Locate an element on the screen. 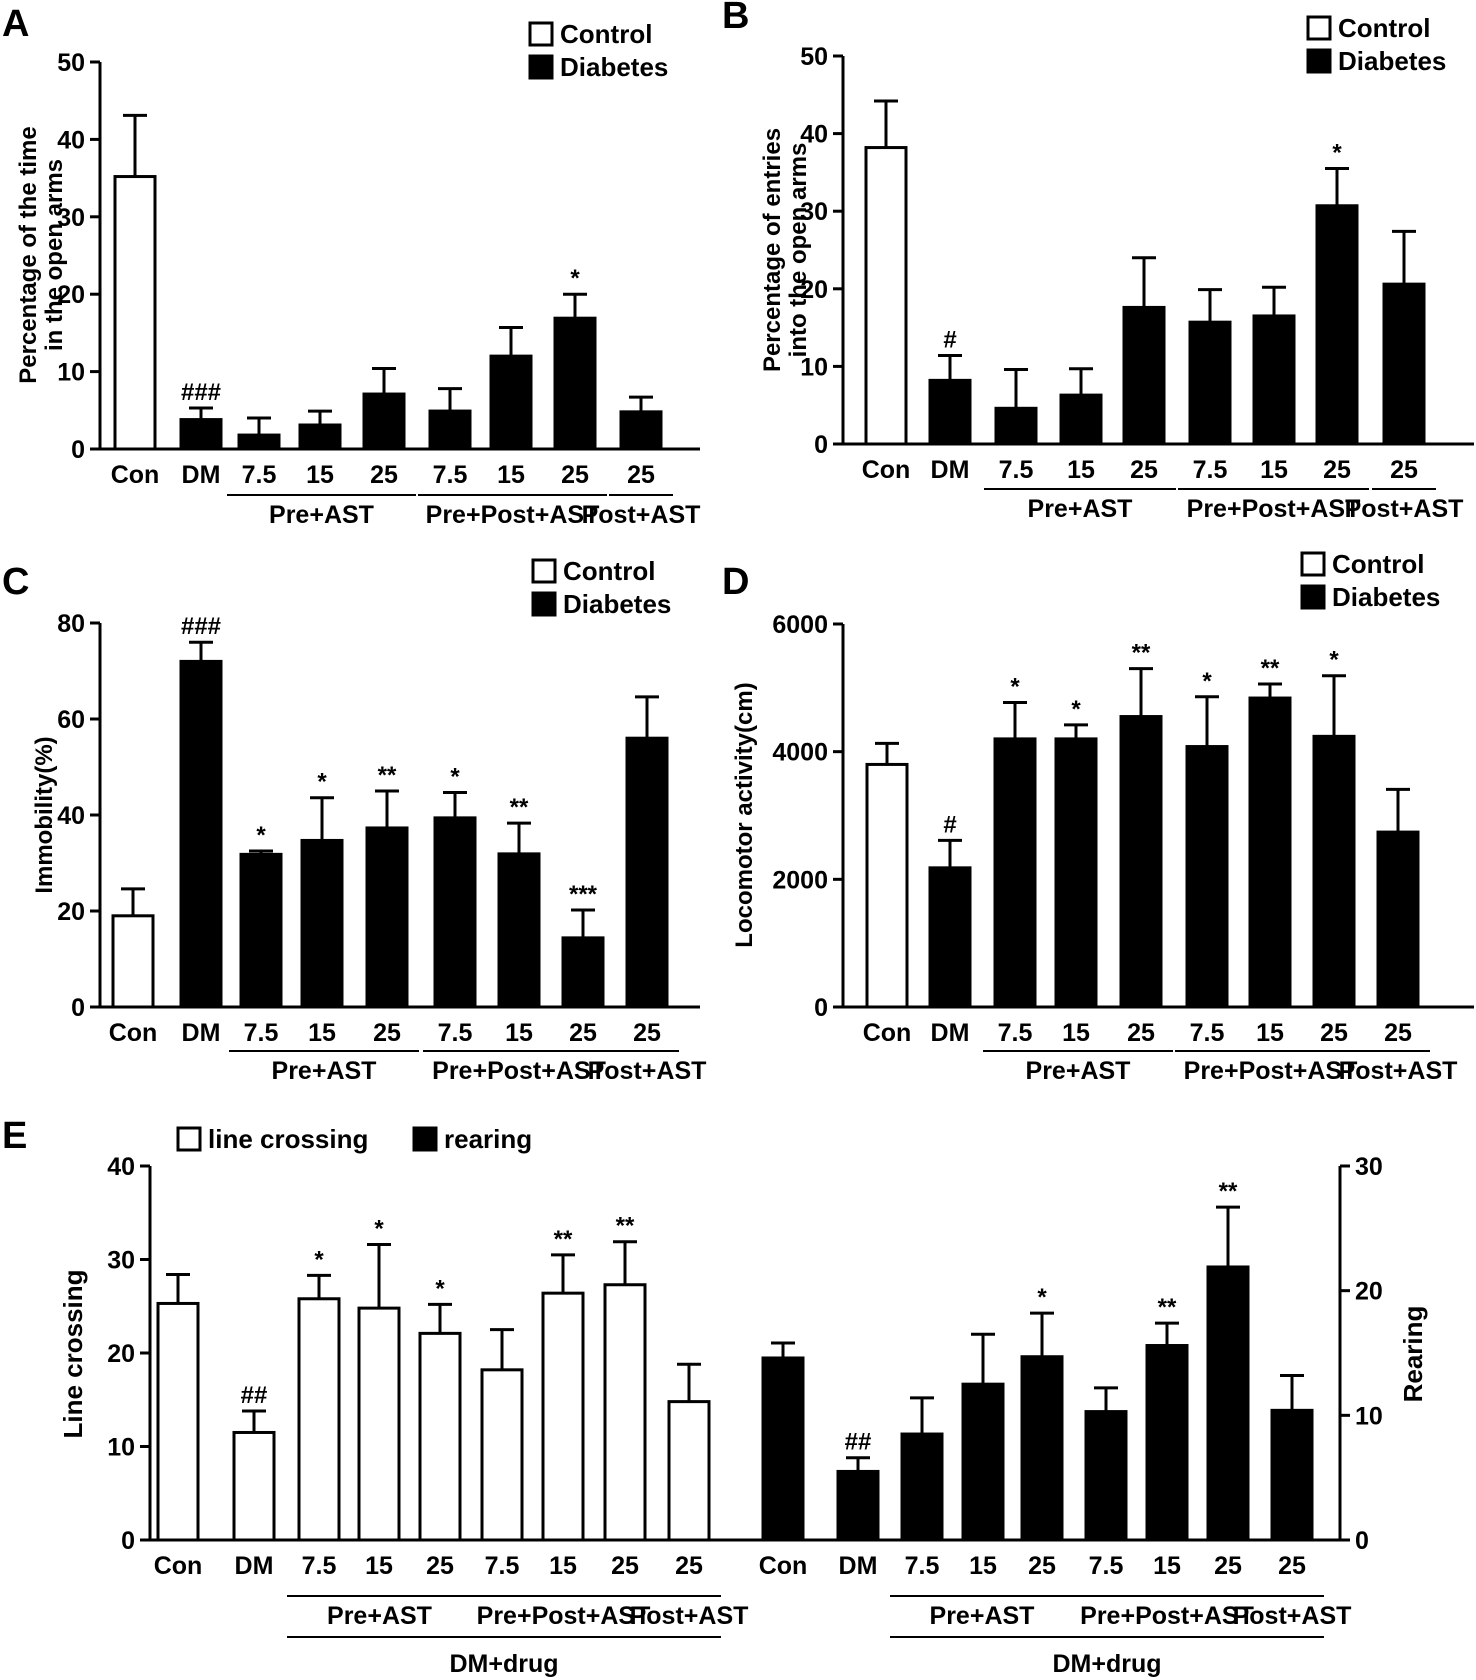 This screenshot has height=1680, width=1476. y-tick-label: 6000 is located at coordinates (800, 625).